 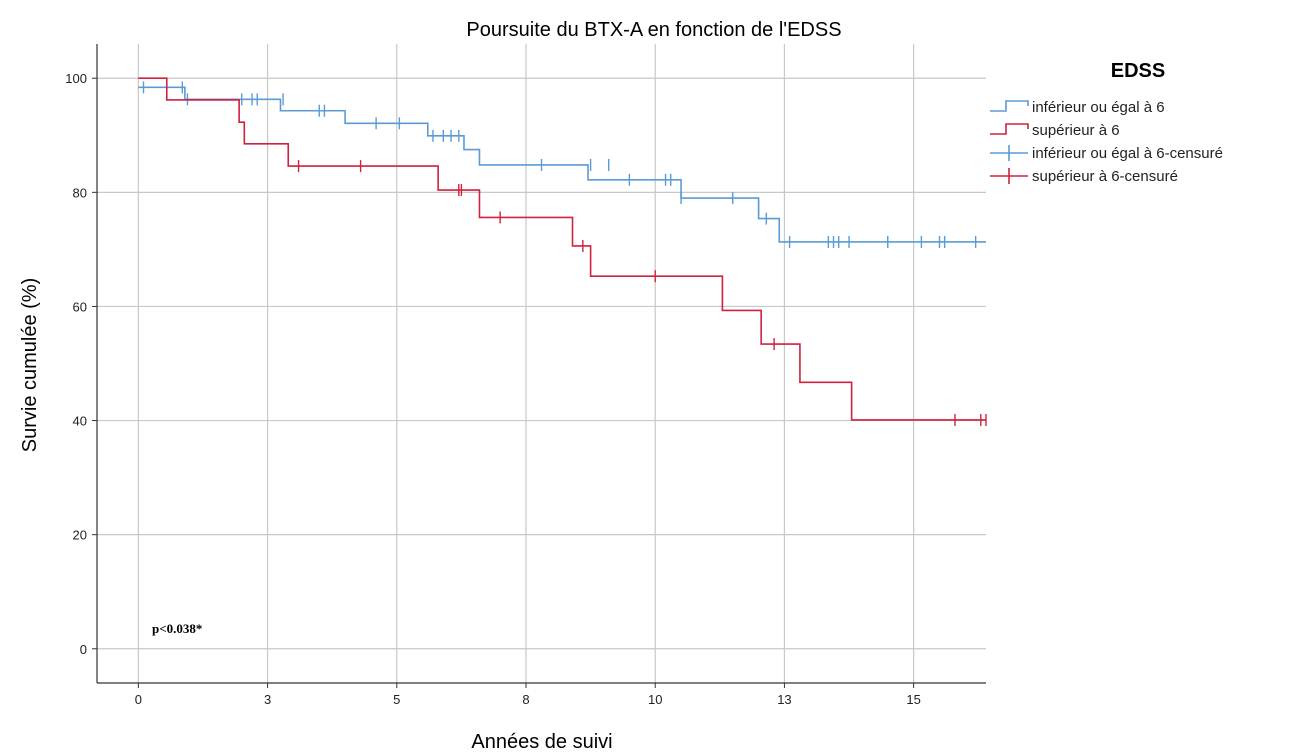 What do you see at coordinates (1076, 130) in the screenshot?
I see `legend-label: supérieur à 6` at bounding box center [1076, 130].